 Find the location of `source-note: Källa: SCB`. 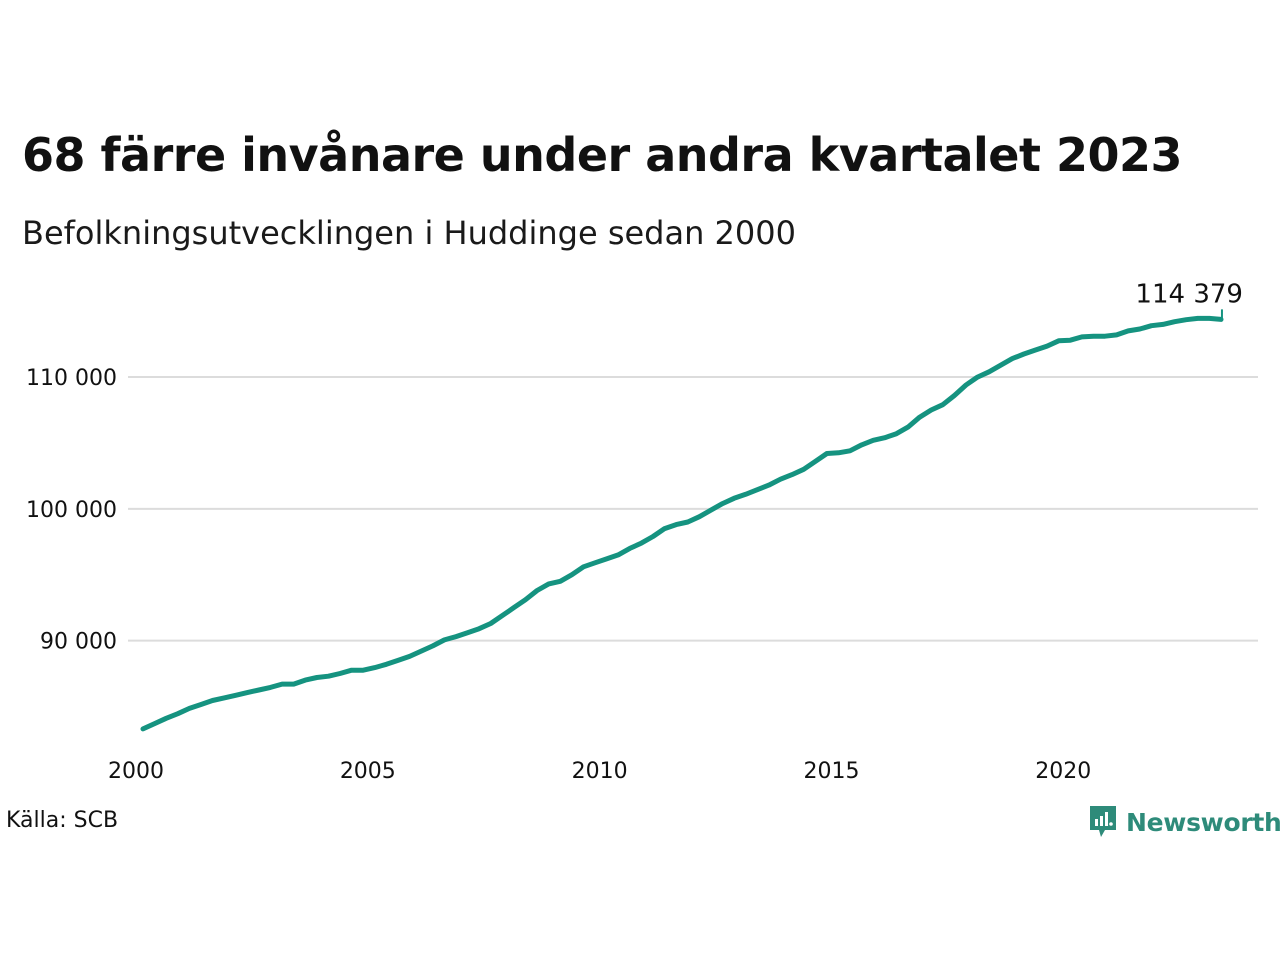

source-note: Källa: SCB is located at coordinates (62, 820).